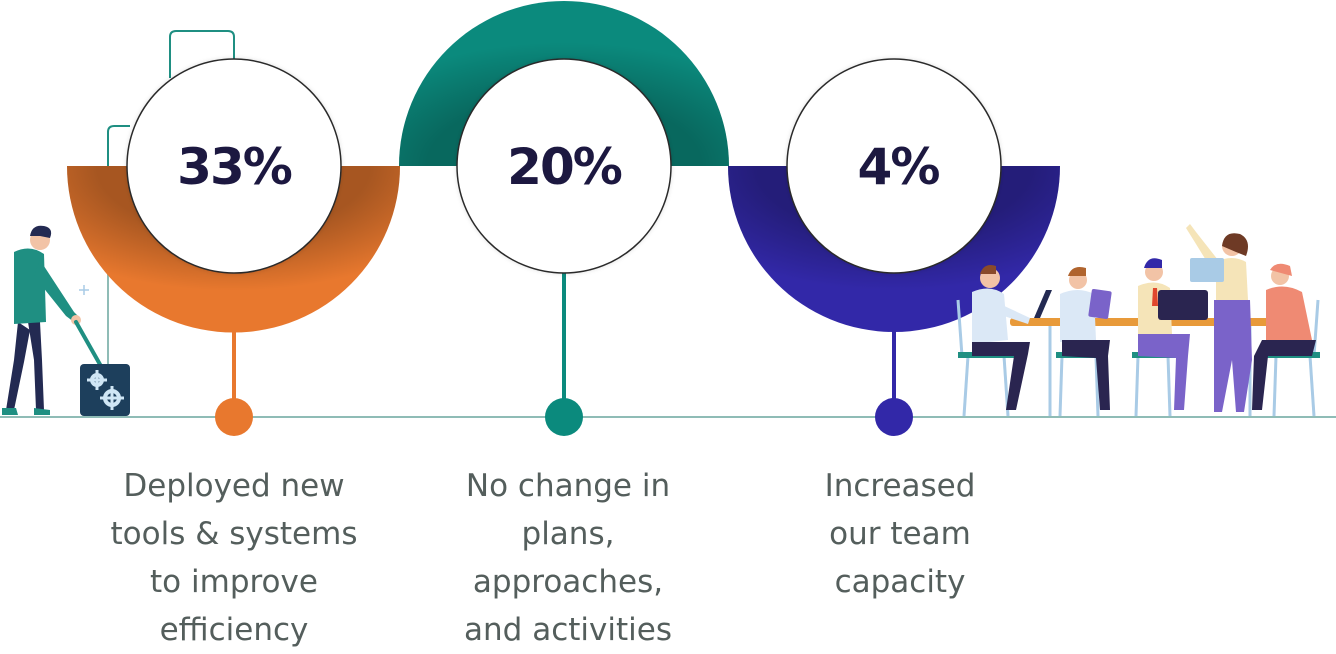  What do you see at coordinates (899, 167) in the screenshot?
I see `stat-value-3: 4%` at bounding box center [899, 167].